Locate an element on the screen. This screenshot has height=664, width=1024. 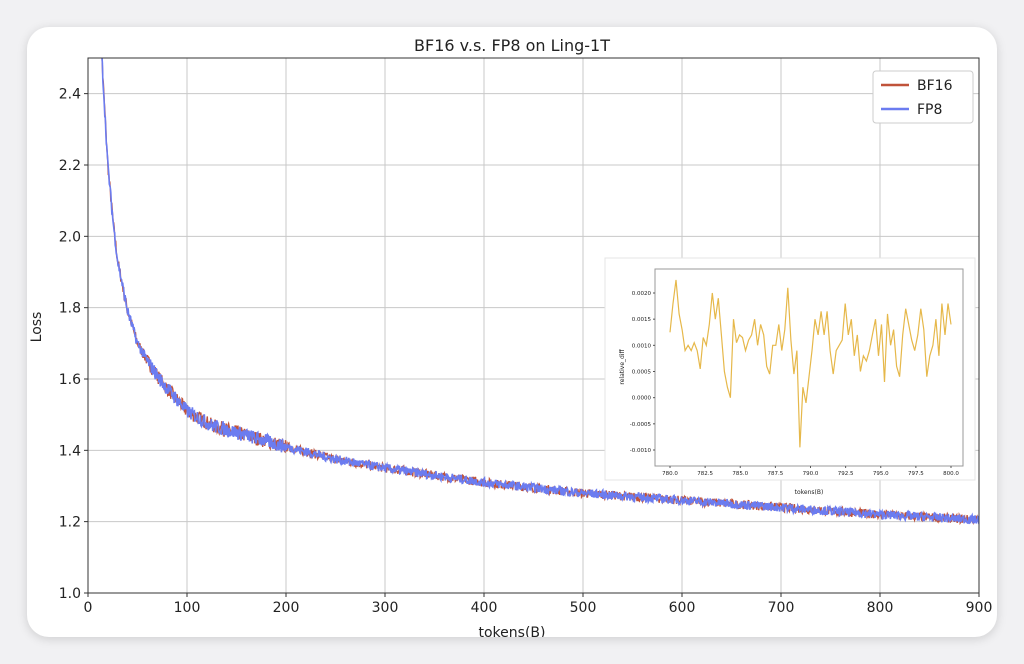
inset-x-tick-label: 787.5 is located at coordinates (776, 474).